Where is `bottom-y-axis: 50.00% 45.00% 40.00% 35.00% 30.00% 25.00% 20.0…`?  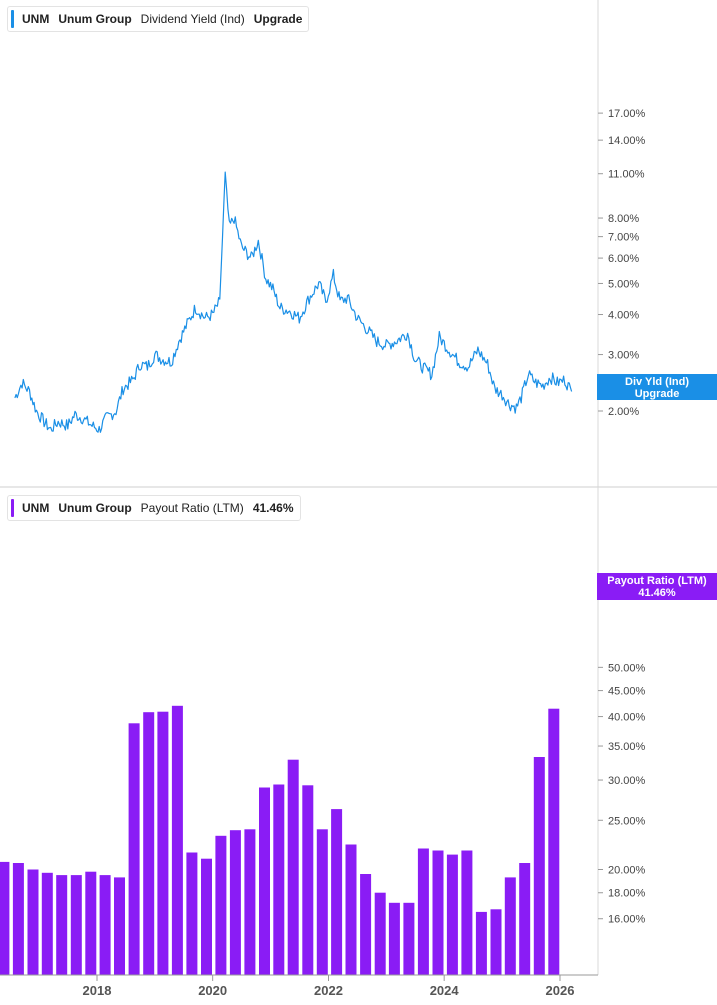 bottom-y-axis: 50.00% 45.00% 40.00% 35.00% 30.00% 25.00% 20.0… is located at coordinates (622, 794).